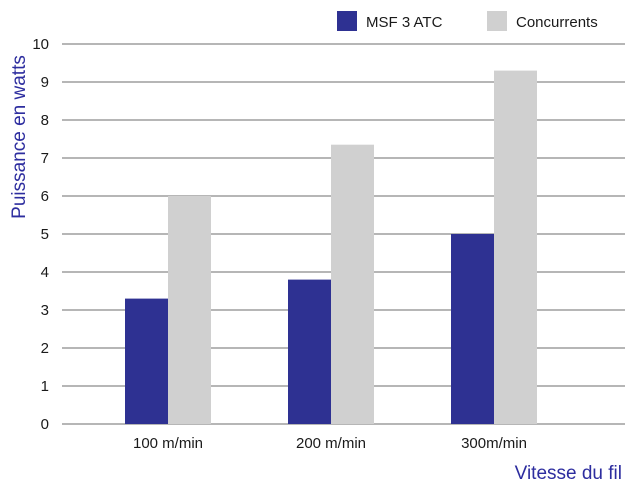 The height and width of the screenshot is (485, 635). What do you see at coordinates (40, 234) in the screenshot?
I see `y-axis-tick-labels: 0 1 2 3 4 5 6 7 8 9 10` at bounding box center [40, 234].